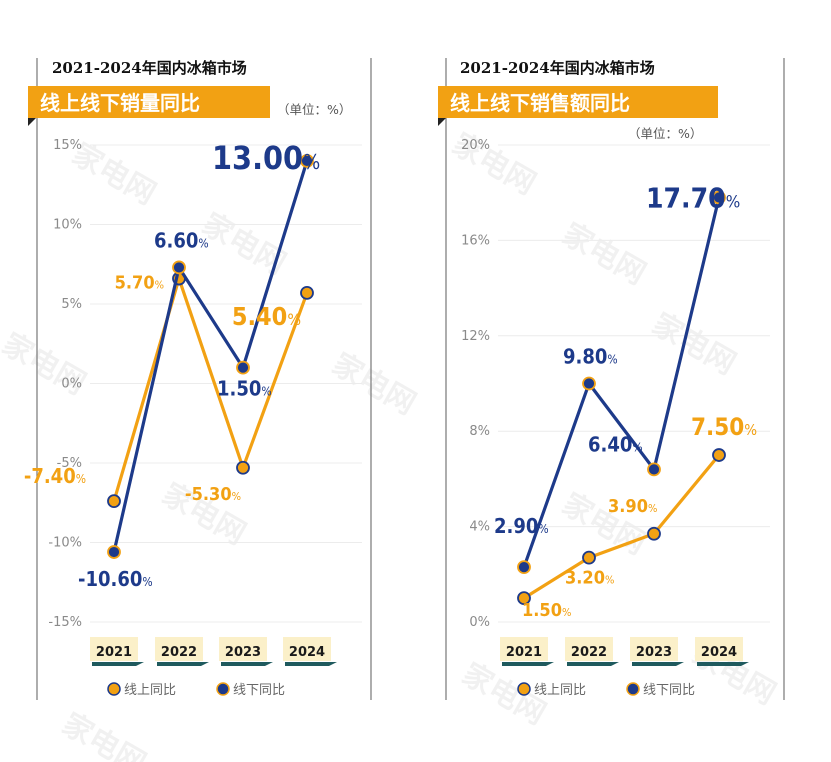 This screenshot has width=831, height=762. What do you see at coordinates (475, 336) in the screenshot?
I see `y-tick-label: 12%` at bounding box center [475, 336].